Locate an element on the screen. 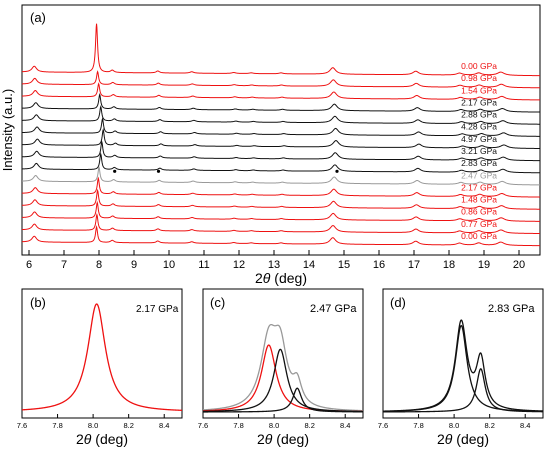 This screenshot has width=545, height=449. x-label-theta: θ is located at coordinates (267, 278).